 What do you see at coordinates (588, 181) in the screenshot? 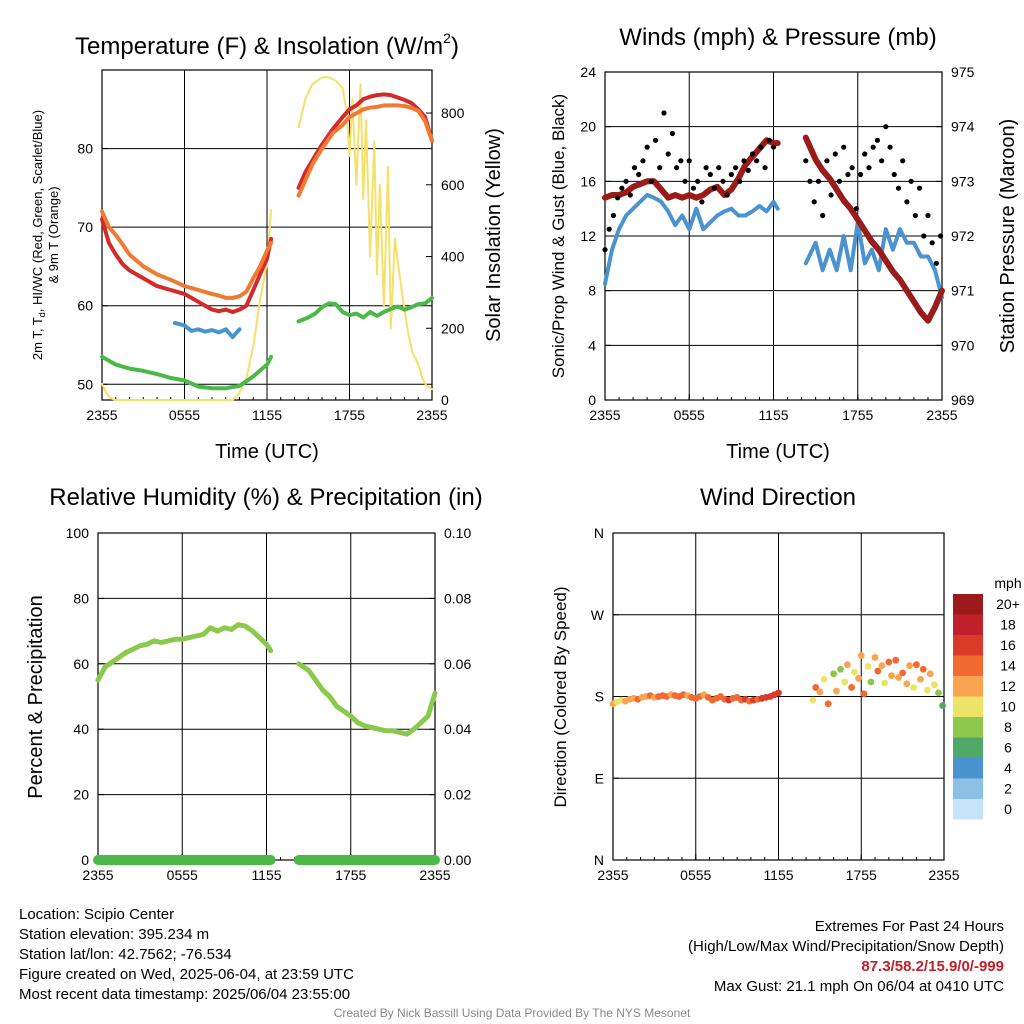
I see `y-tick-label: 16` at bounding box center [588, 181].